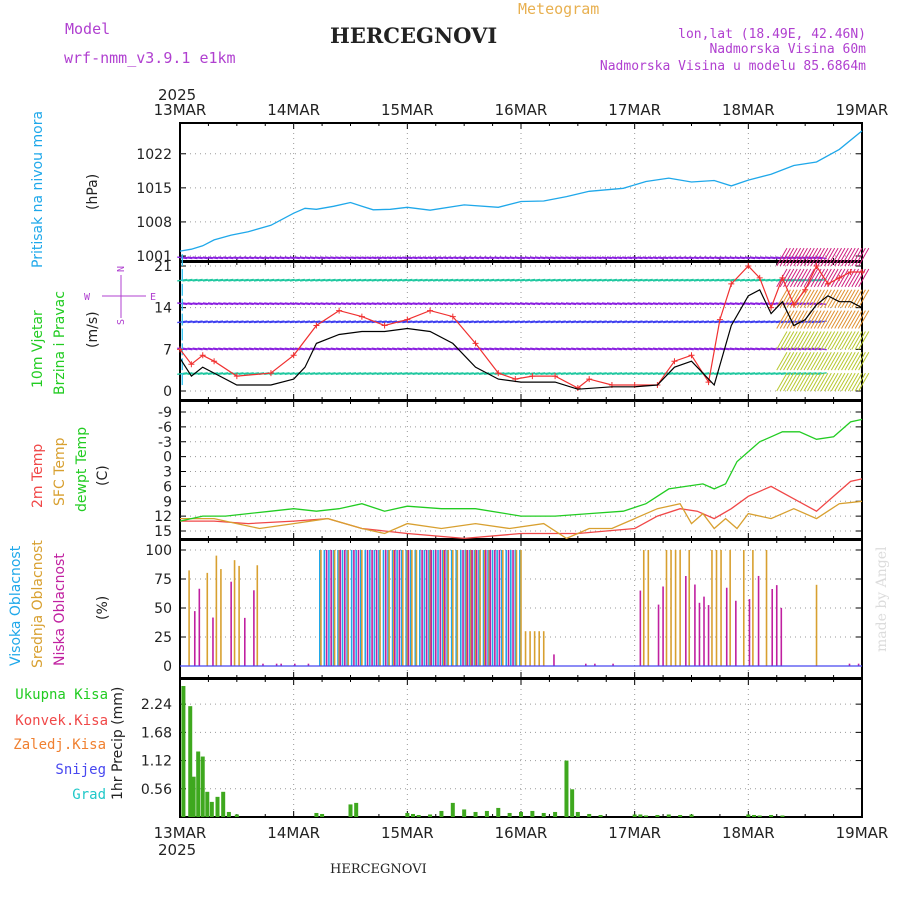  I want to click on top-date-label: 16MAR, so click(521, 110).